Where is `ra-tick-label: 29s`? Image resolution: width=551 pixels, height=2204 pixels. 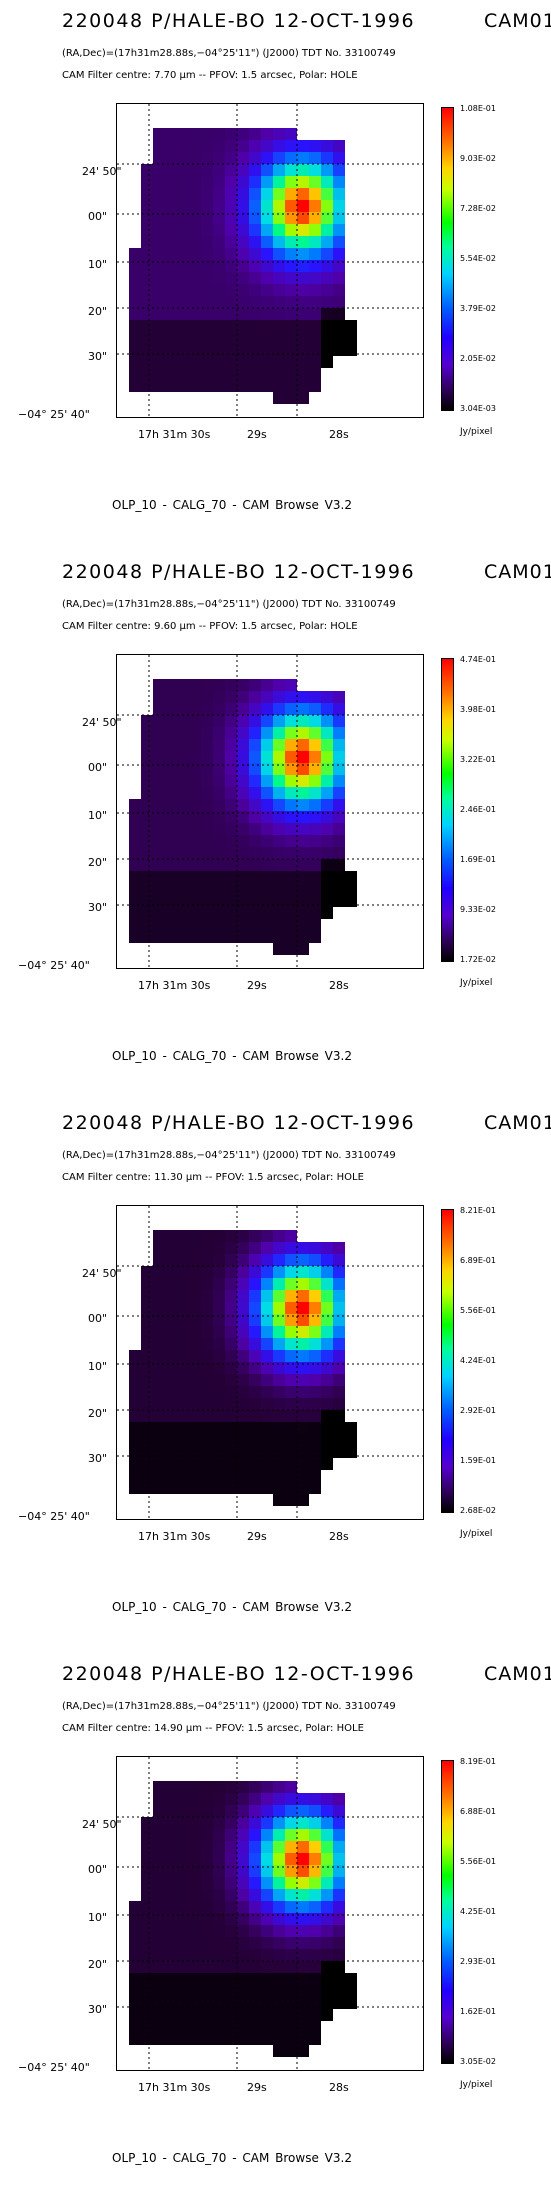 ra-tick-label: 29s is located at coordinates (257, 434).